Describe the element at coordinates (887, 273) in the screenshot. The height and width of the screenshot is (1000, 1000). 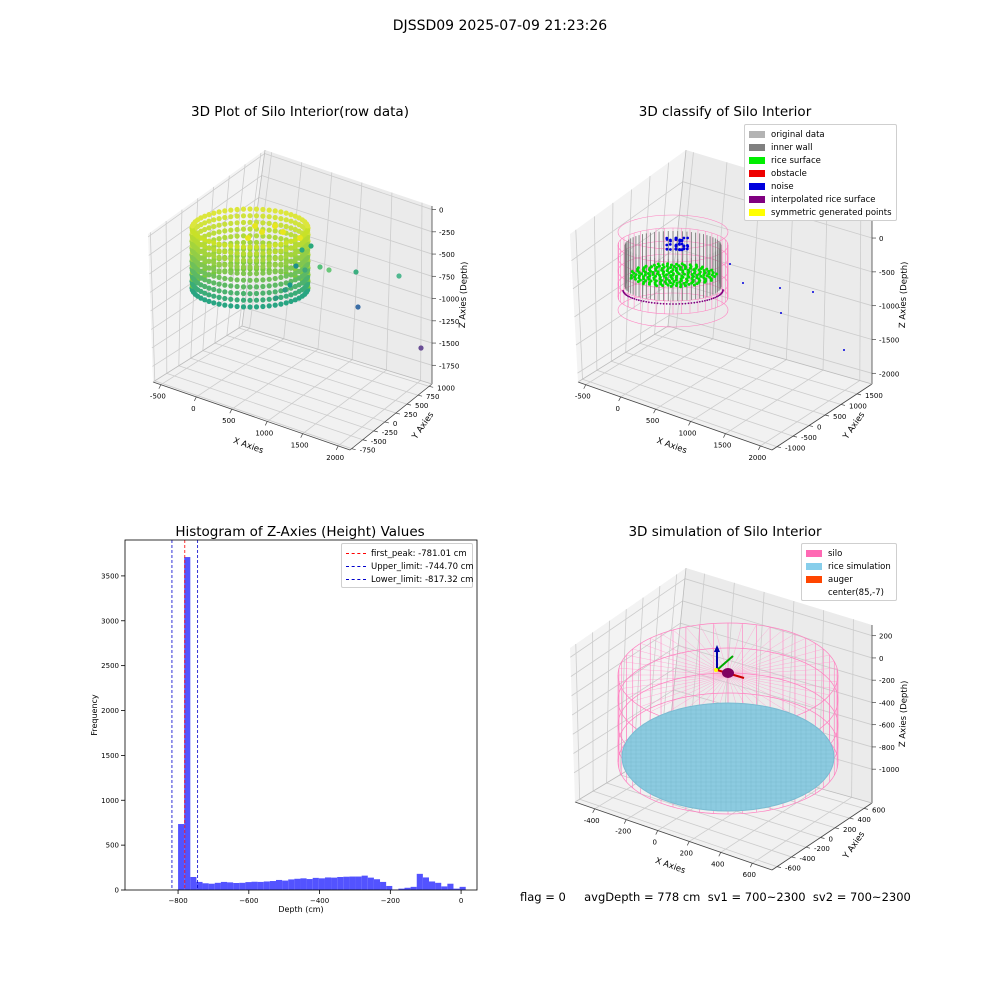
I see `classify-z-tick-label: -500` at that location.